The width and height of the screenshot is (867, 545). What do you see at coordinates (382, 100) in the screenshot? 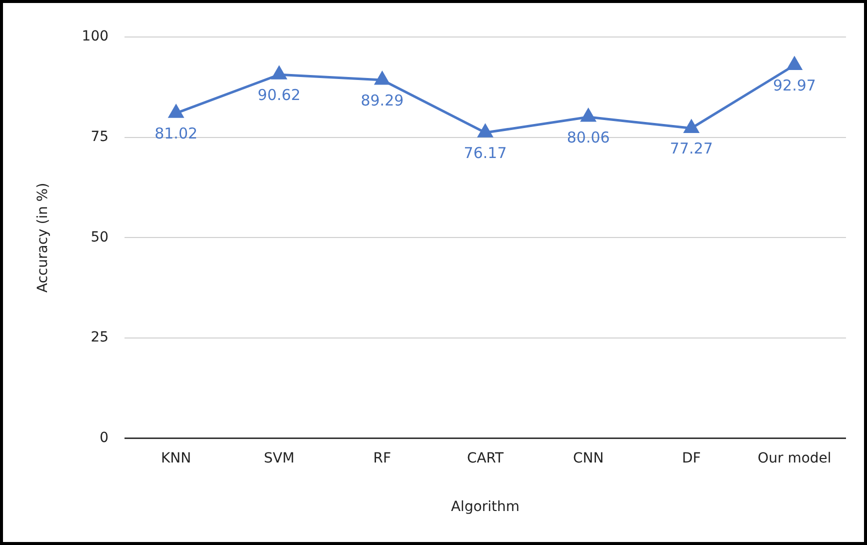
I see `data-label: 89.29` at bounding box center [382, 100].